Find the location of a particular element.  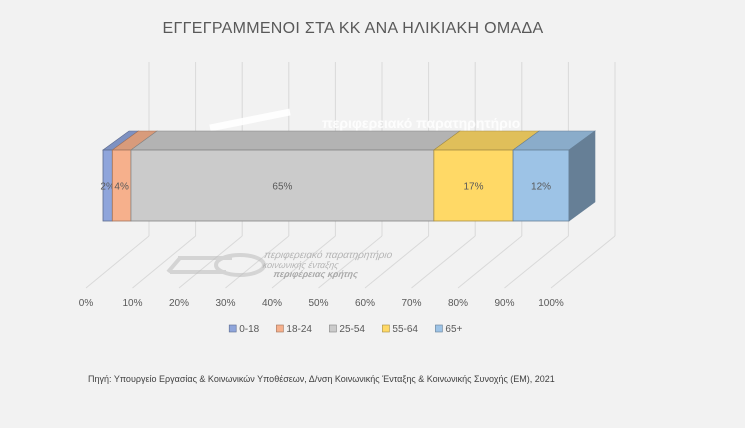

data-label-55-64: 17% is located at coordinates (473, 187).